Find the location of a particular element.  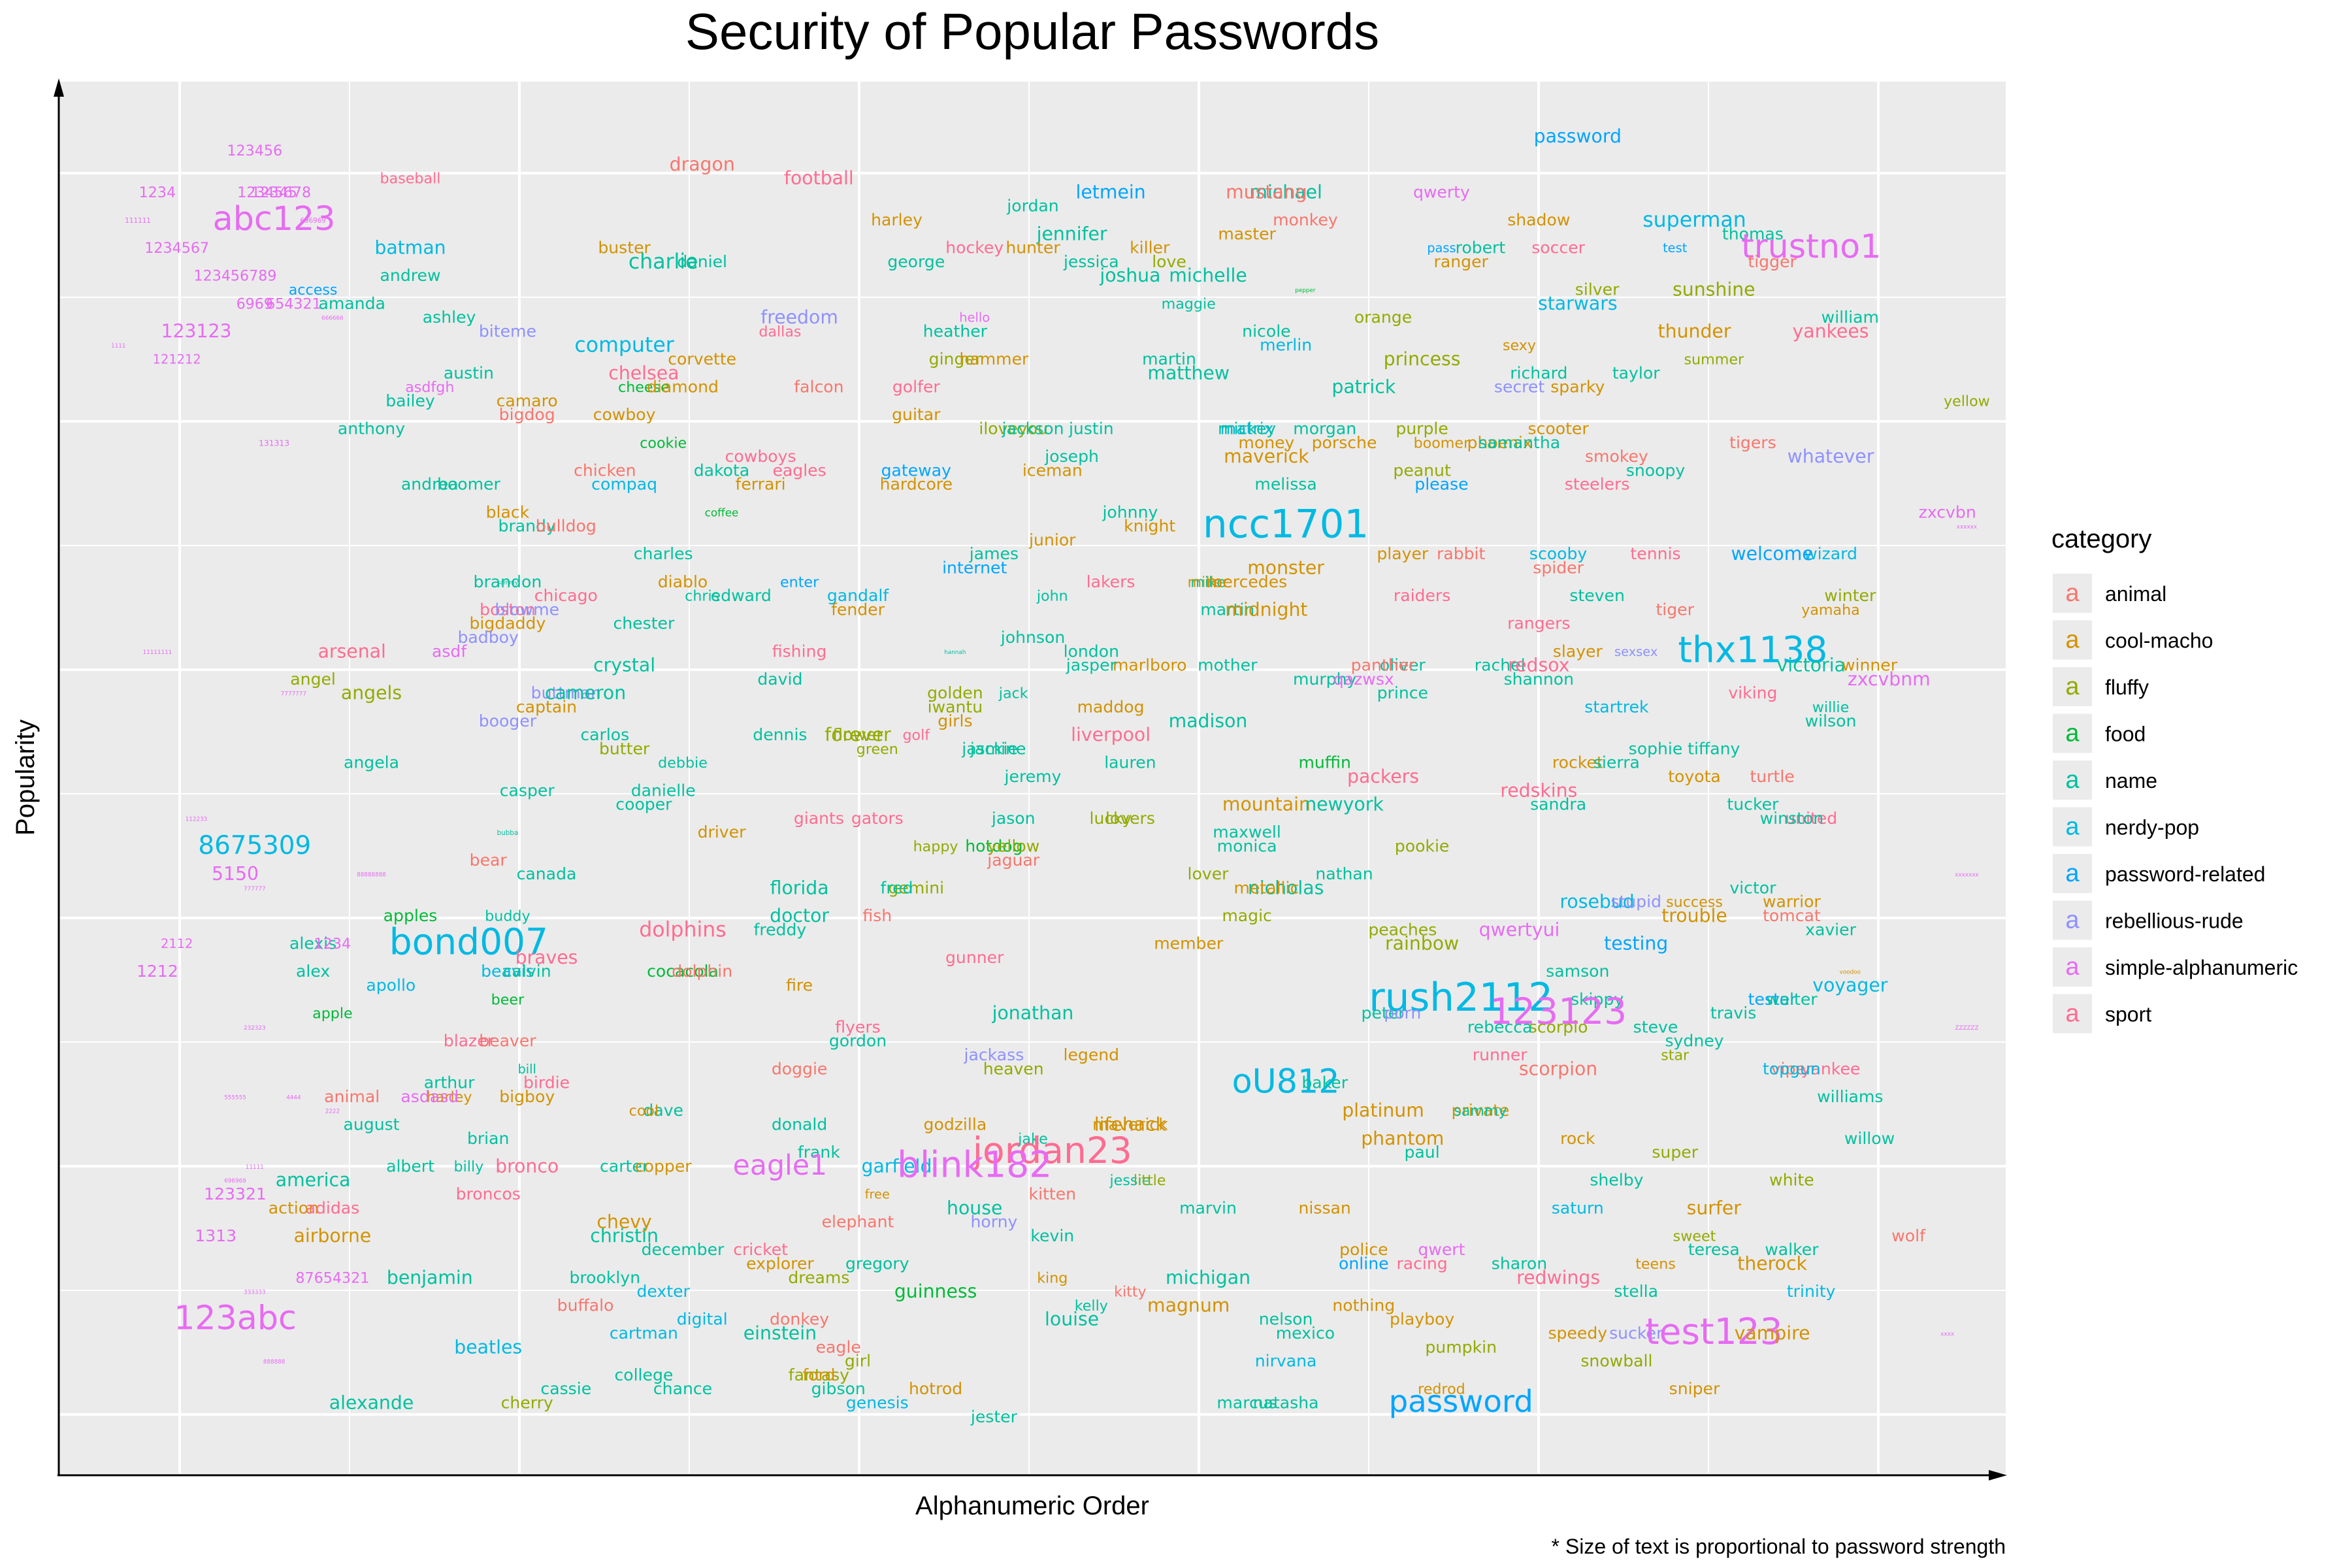

password-label: steven is located at coordinates (1597, 595).